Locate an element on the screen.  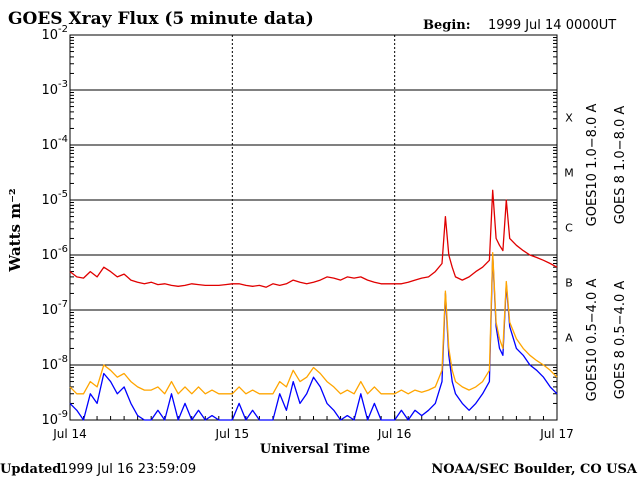
x-tick-label: Jul 14 is located at coordinates (69, 434).